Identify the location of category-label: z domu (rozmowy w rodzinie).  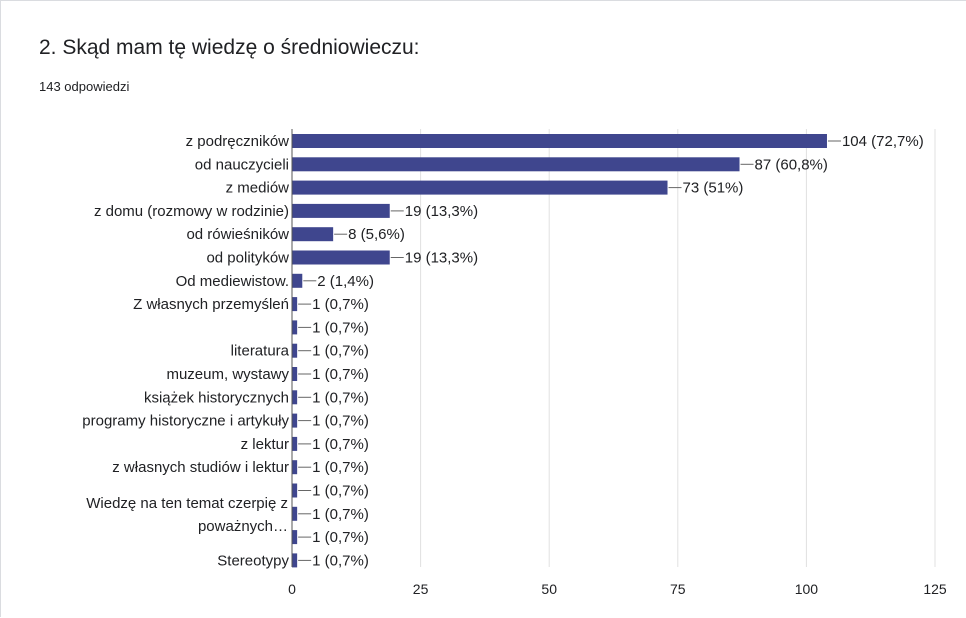
(191, 211).